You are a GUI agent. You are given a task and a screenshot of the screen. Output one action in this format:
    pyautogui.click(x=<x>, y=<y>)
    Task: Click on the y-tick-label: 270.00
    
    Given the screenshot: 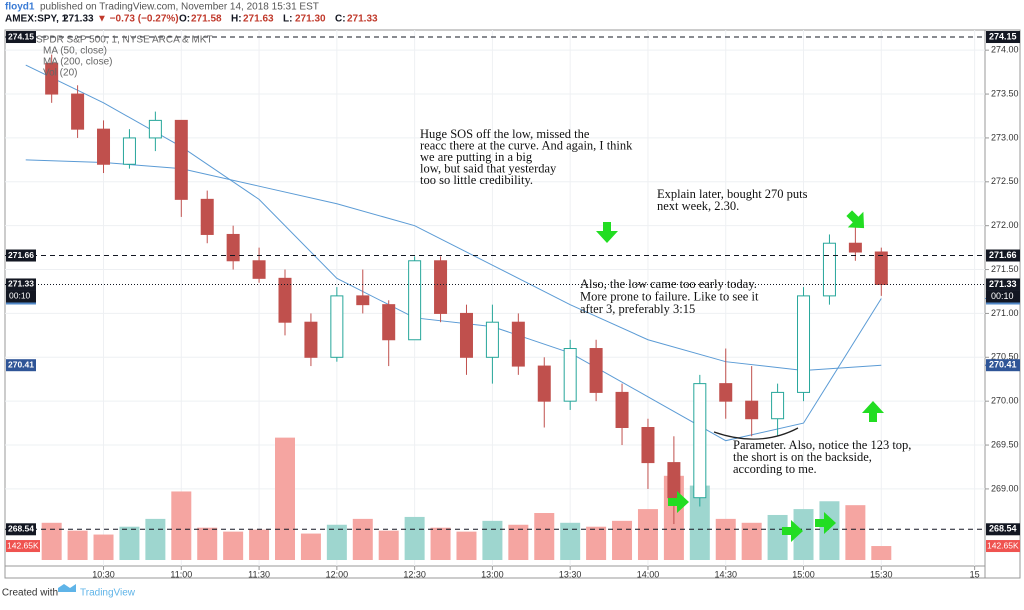 What is the action you would take?
    pyautogui.click(x=1005, y=401)
    